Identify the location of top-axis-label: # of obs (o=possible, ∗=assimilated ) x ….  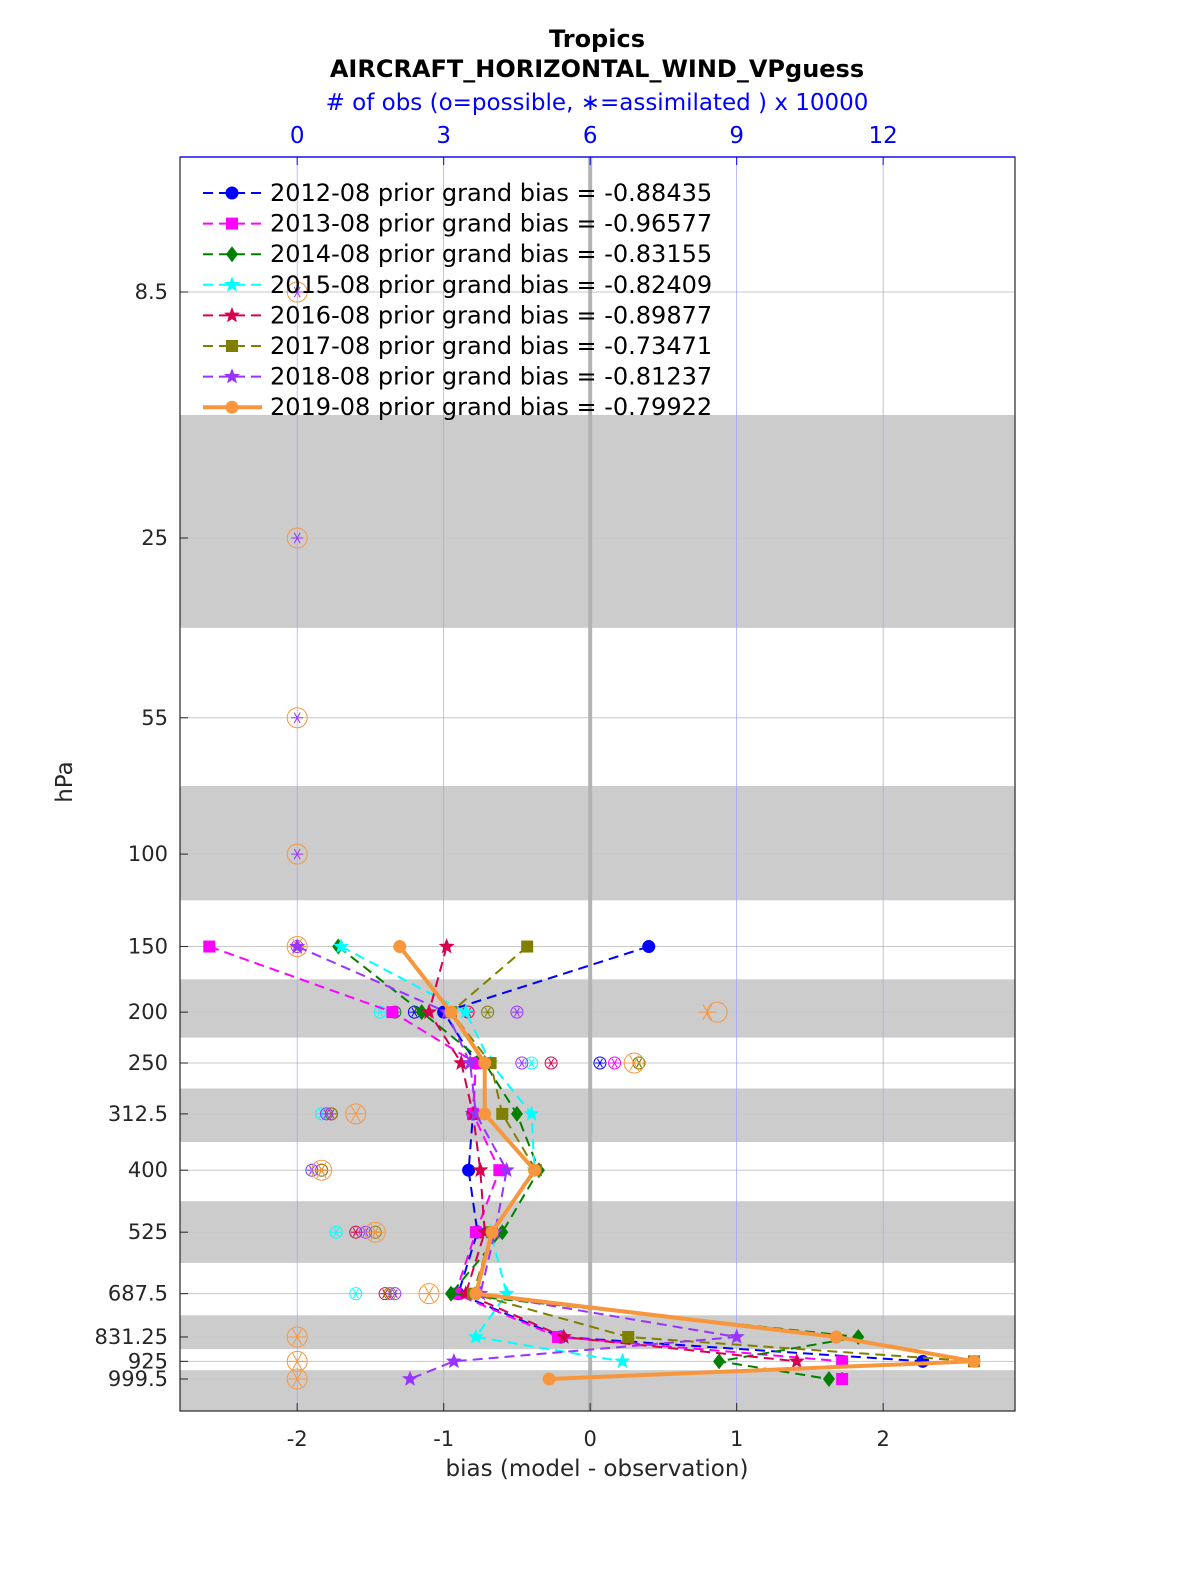
(597, 103).